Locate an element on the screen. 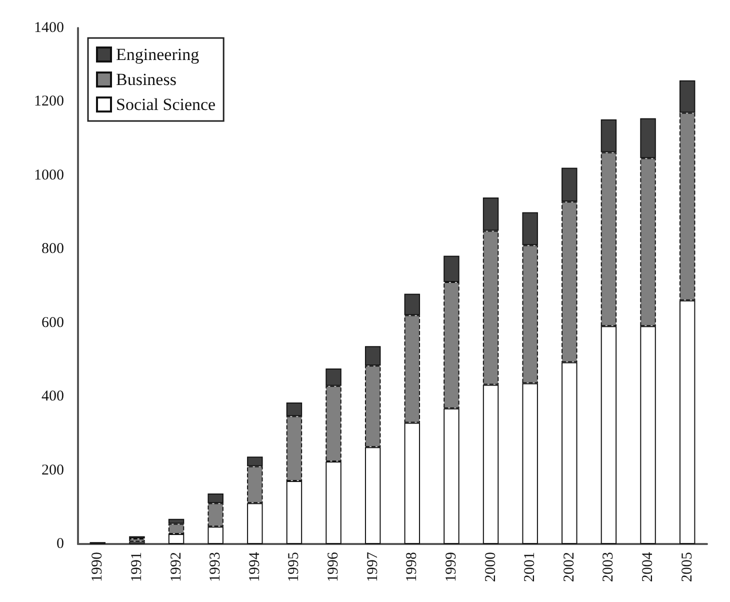  y-tick-label: 400 is located at coordinates (53, 396).